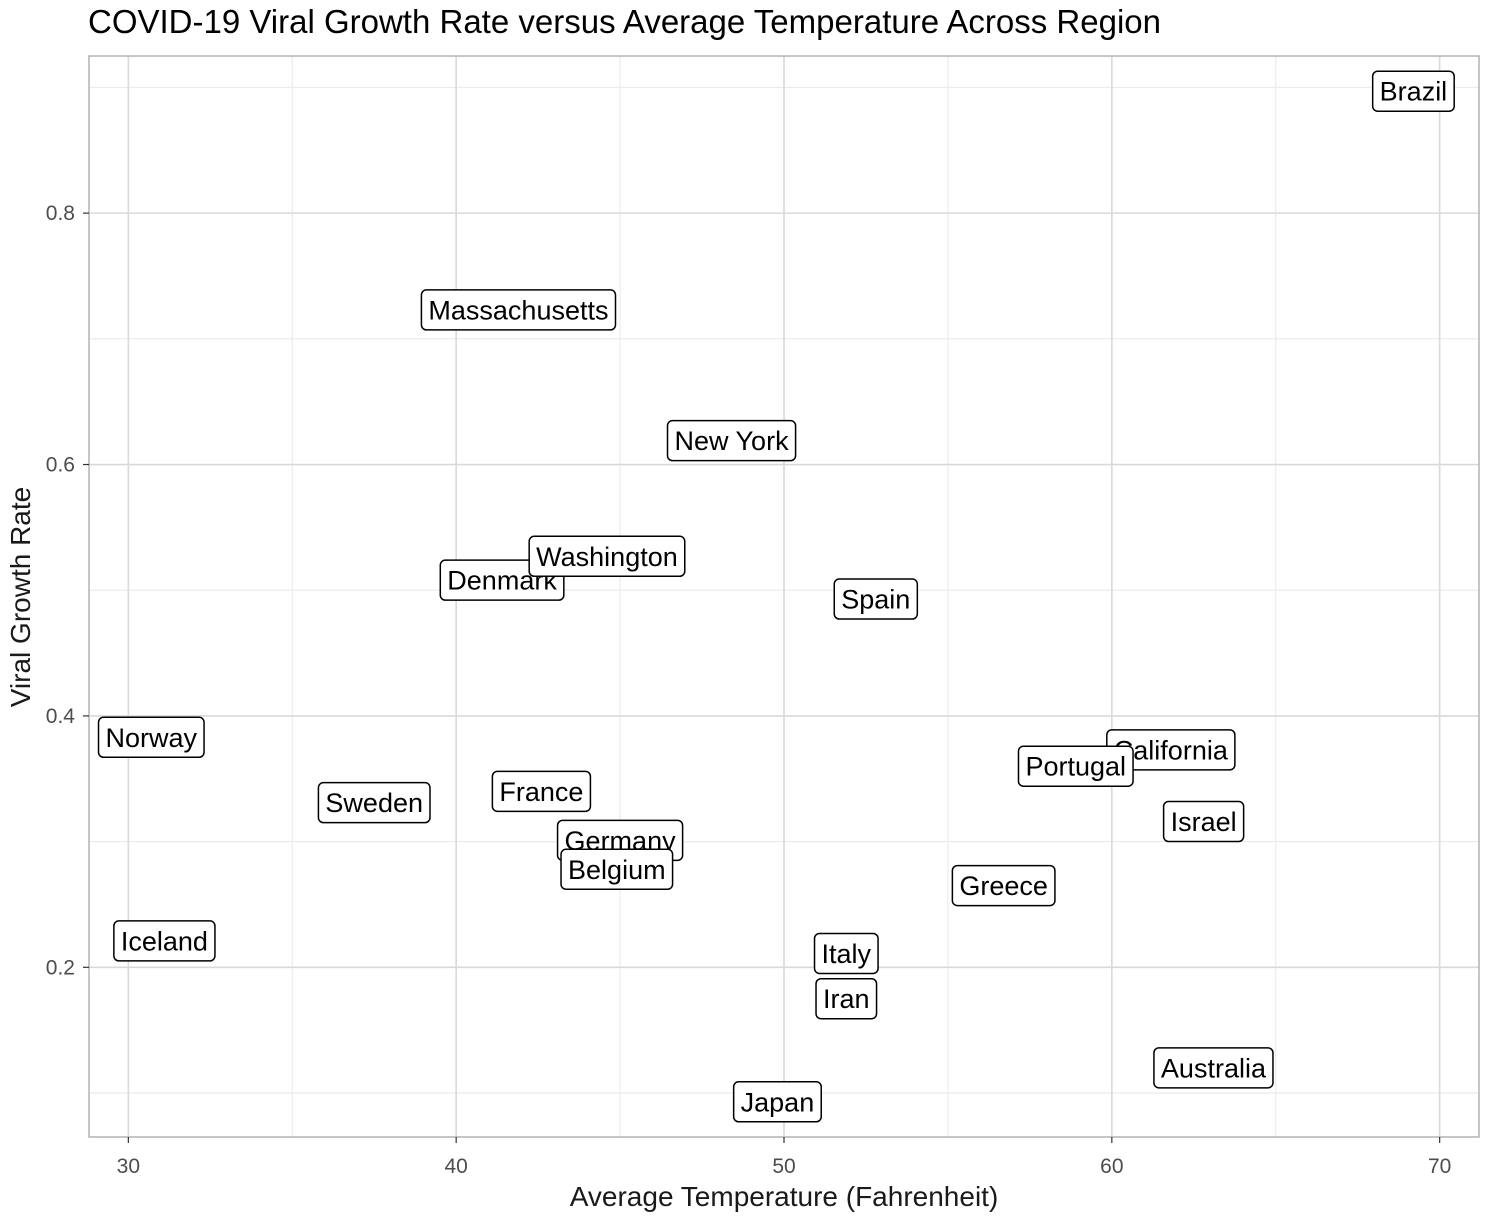  I want to click on point-label-text: Israel, so click(1204, 822).